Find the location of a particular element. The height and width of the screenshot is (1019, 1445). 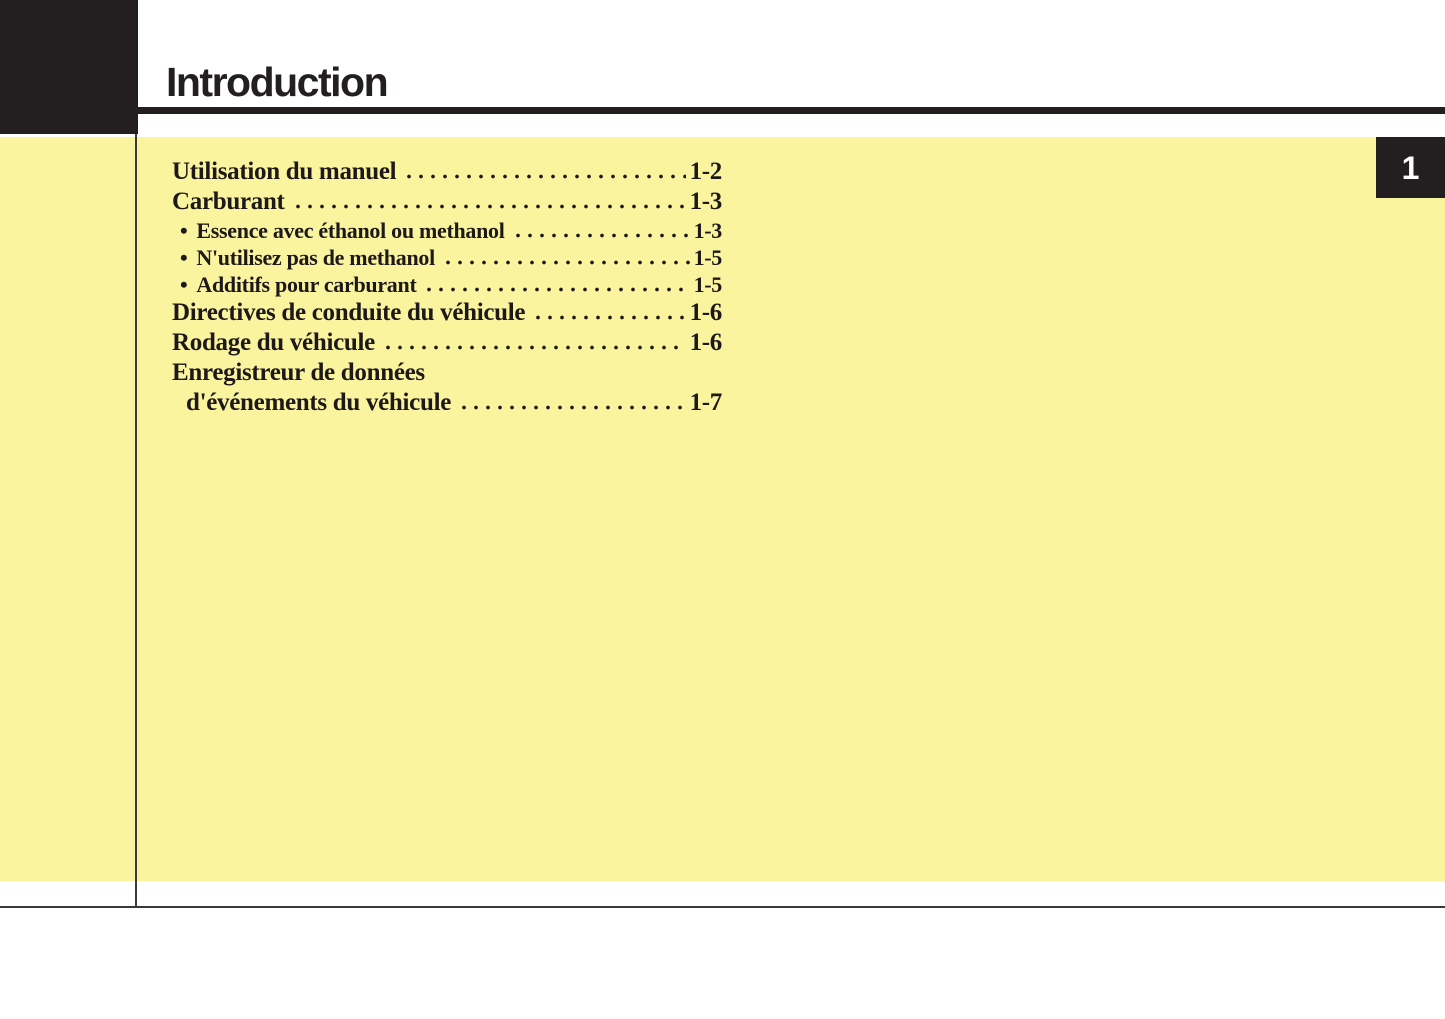

toc-entry-label: Enregistreur de données is located at coordinates (298, 372).